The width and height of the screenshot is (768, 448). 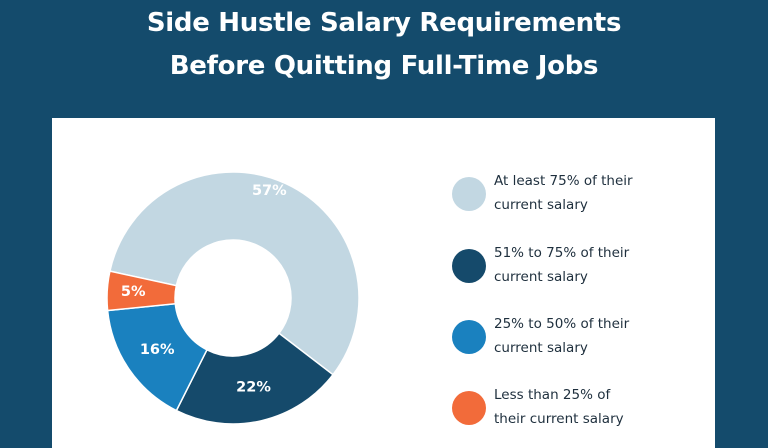 I want to click on legend-item-51-to-75: 51% to 75% of their current salary, so click(x=582, y=266).